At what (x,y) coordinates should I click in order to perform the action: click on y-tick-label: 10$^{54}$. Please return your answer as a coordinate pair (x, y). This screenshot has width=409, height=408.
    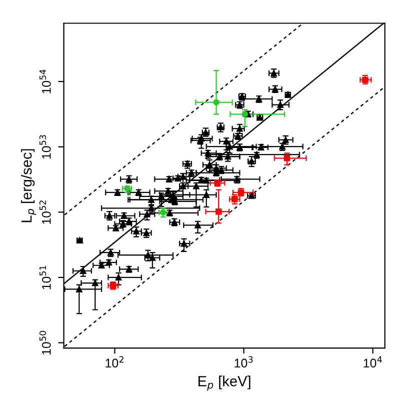
    Looking at the image, I should click on (45, 82).